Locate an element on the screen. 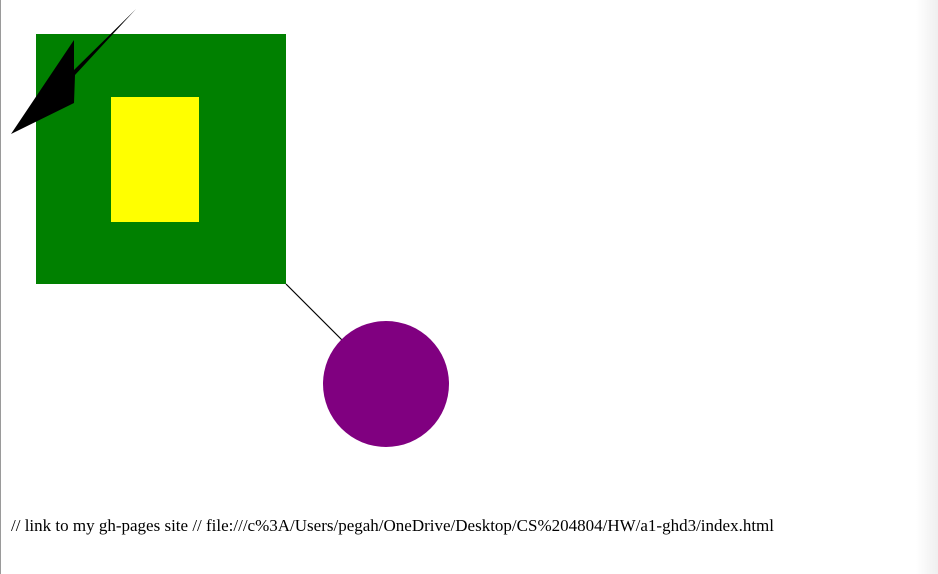  purple-circle is located at coordinates (386, 384).